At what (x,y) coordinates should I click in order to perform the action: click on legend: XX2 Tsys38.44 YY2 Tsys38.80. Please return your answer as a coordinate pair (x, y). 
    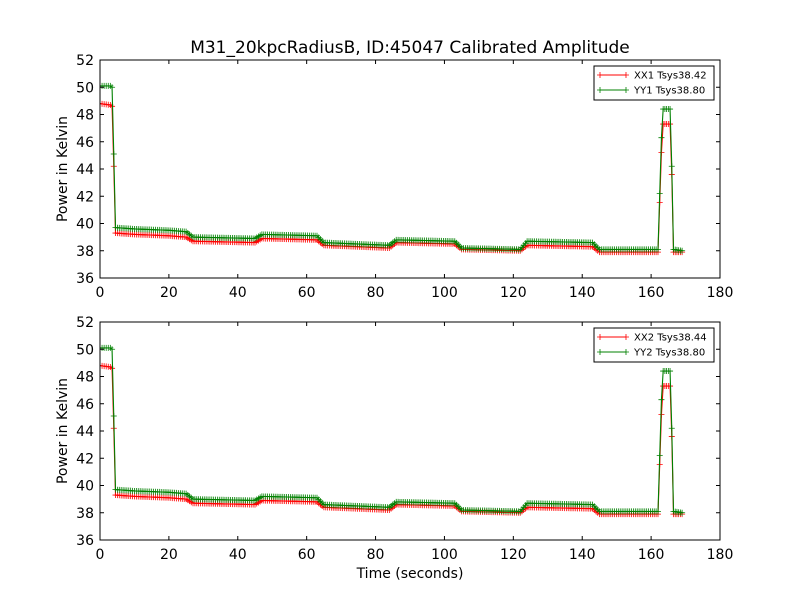
    Looking at the image, I should click on (654, 345).